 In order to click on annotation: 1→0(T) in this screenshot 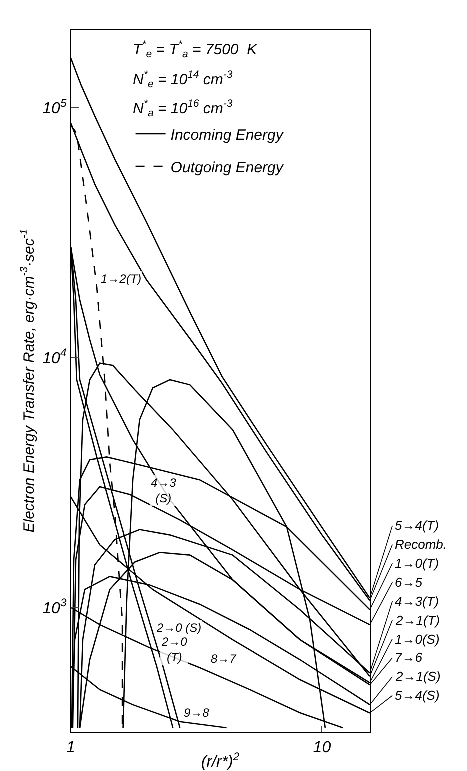, I will do `click(417, 563)`.